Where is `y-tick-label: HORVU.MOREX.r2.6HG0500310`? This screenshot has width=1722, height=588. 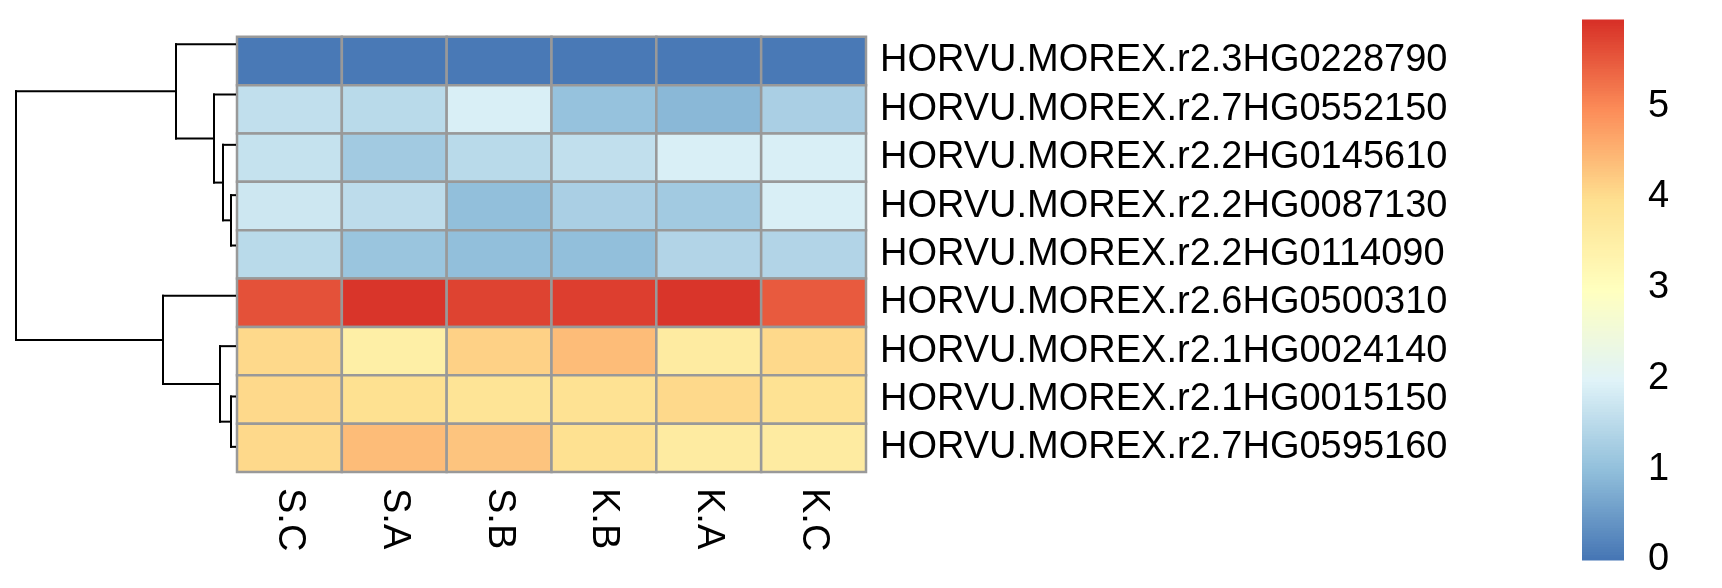 y-tick-label: HORVU.MOREX.r2.6HG0500310 is located at coordinates (1164, 300).